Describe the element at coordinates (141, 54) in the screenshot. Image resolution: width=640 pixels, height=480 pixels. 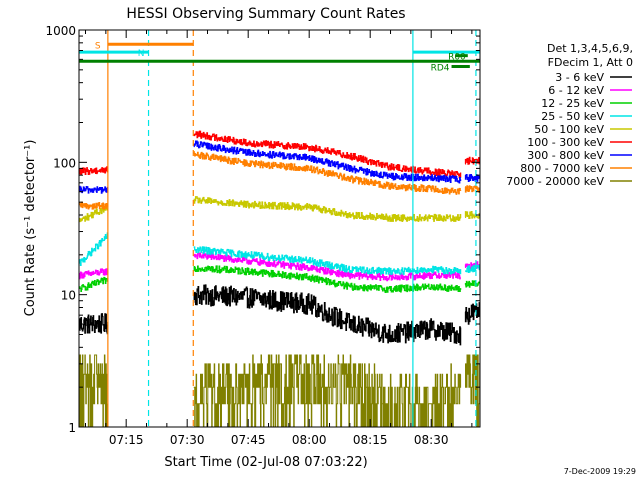
I see `annotation-label-n: N` at that location.